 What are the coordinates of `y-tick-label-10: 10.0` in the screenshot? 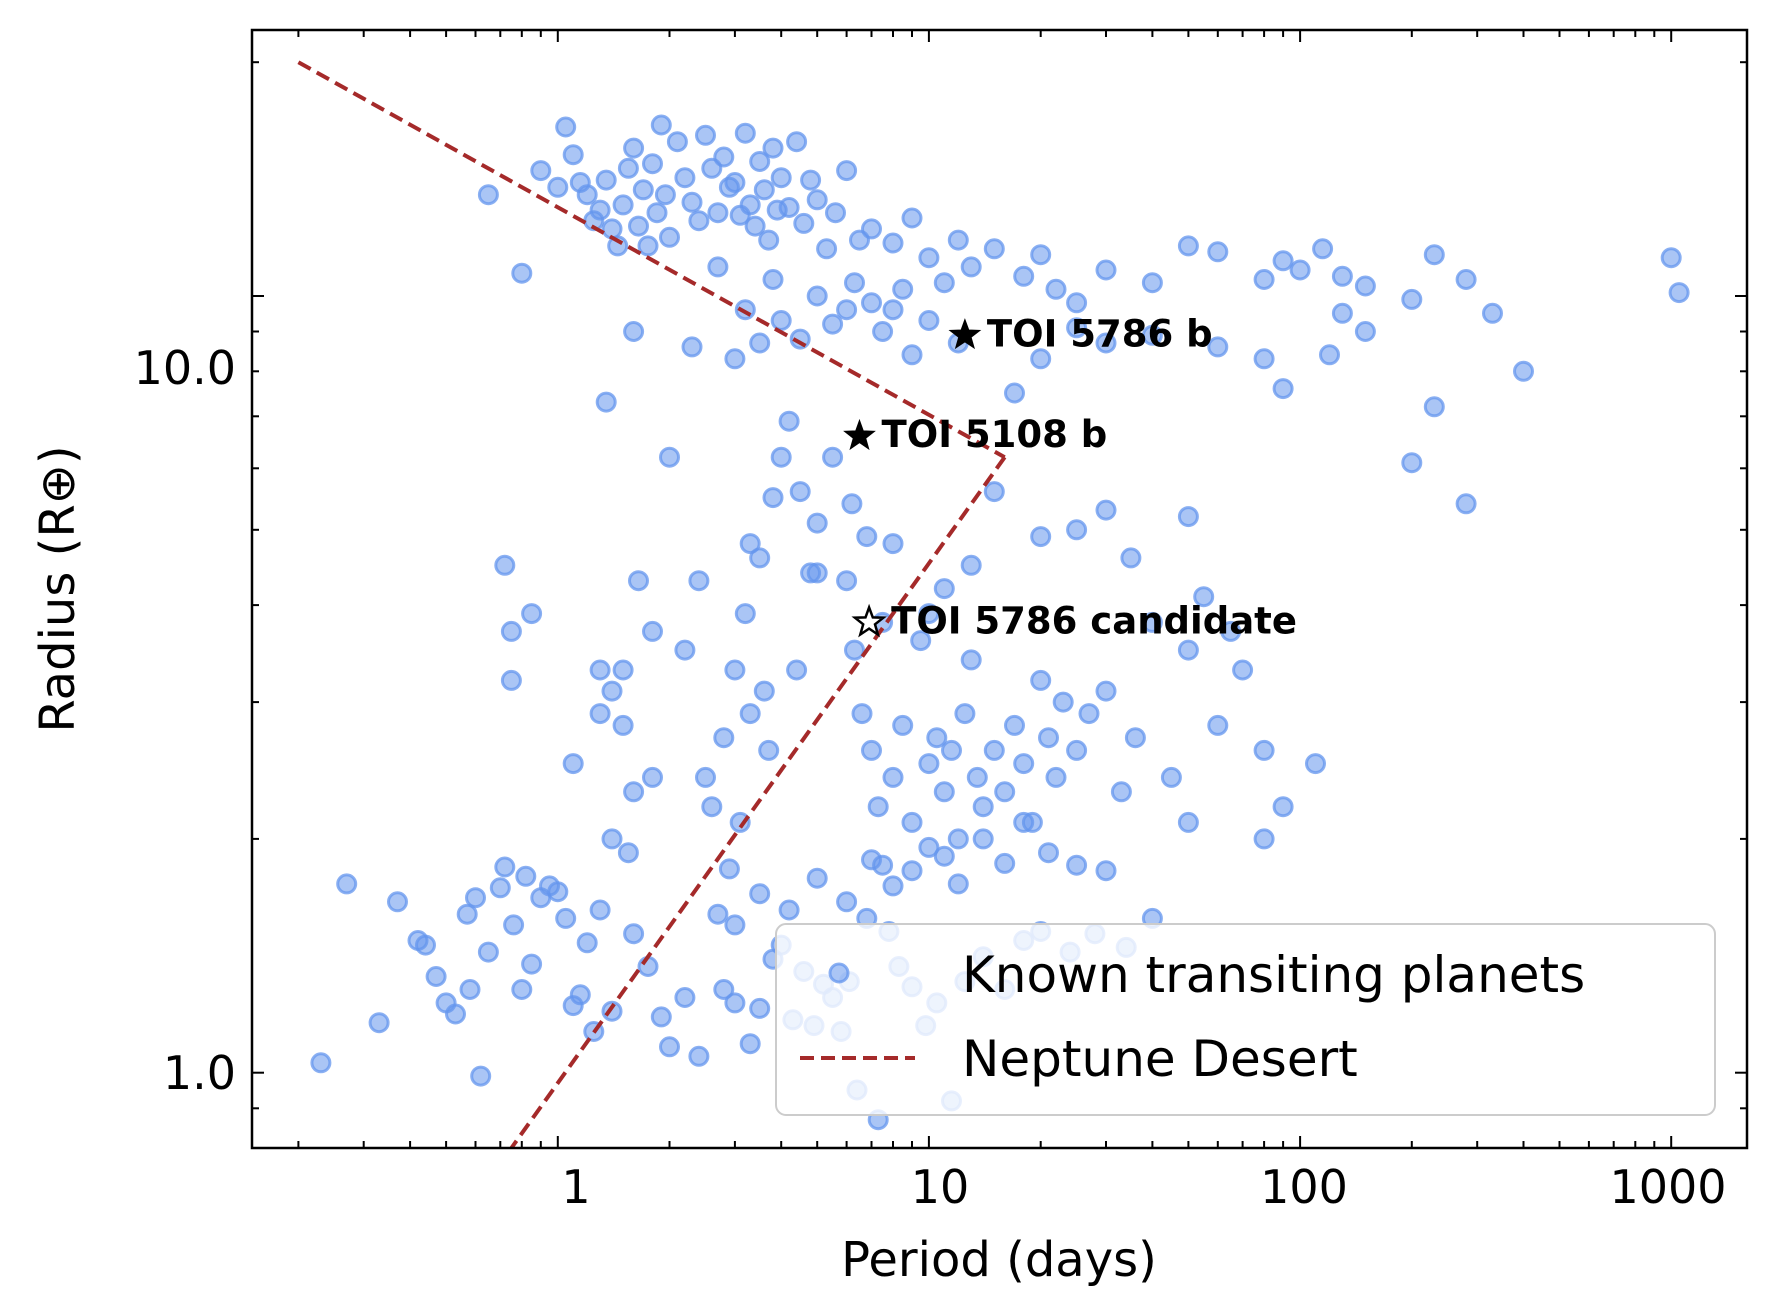 It's located at (185, 368).